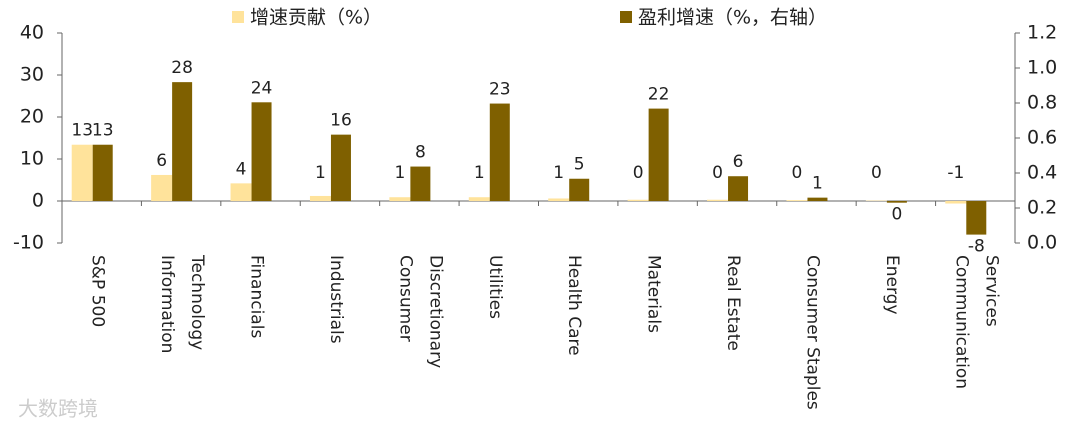 The image size is (1080, 430). I want to click on y2-tick-label: 0.2, so click(1042, 208).